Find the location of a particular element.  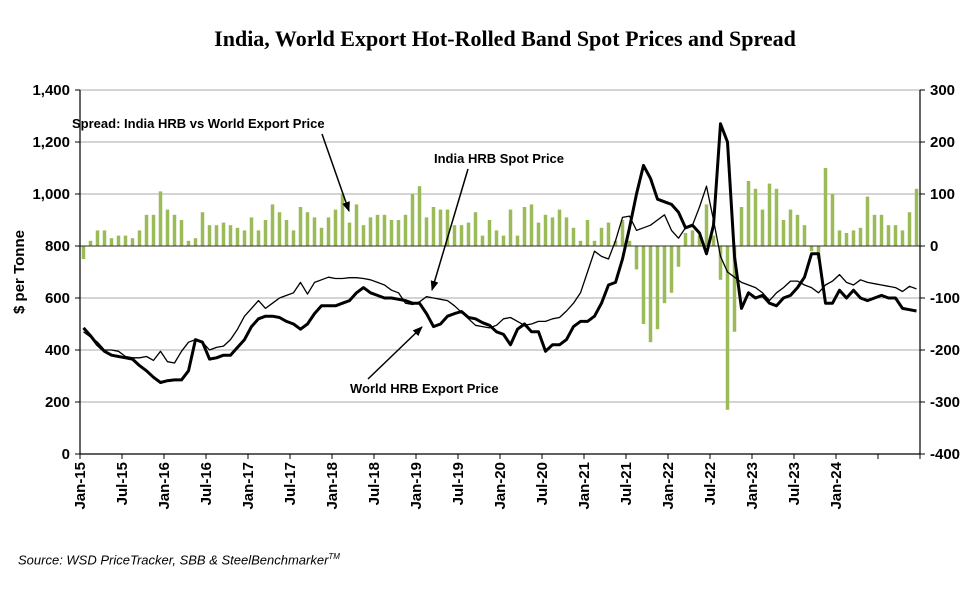

left-tick-label: 1,400 is located at coordinates (51, 90).